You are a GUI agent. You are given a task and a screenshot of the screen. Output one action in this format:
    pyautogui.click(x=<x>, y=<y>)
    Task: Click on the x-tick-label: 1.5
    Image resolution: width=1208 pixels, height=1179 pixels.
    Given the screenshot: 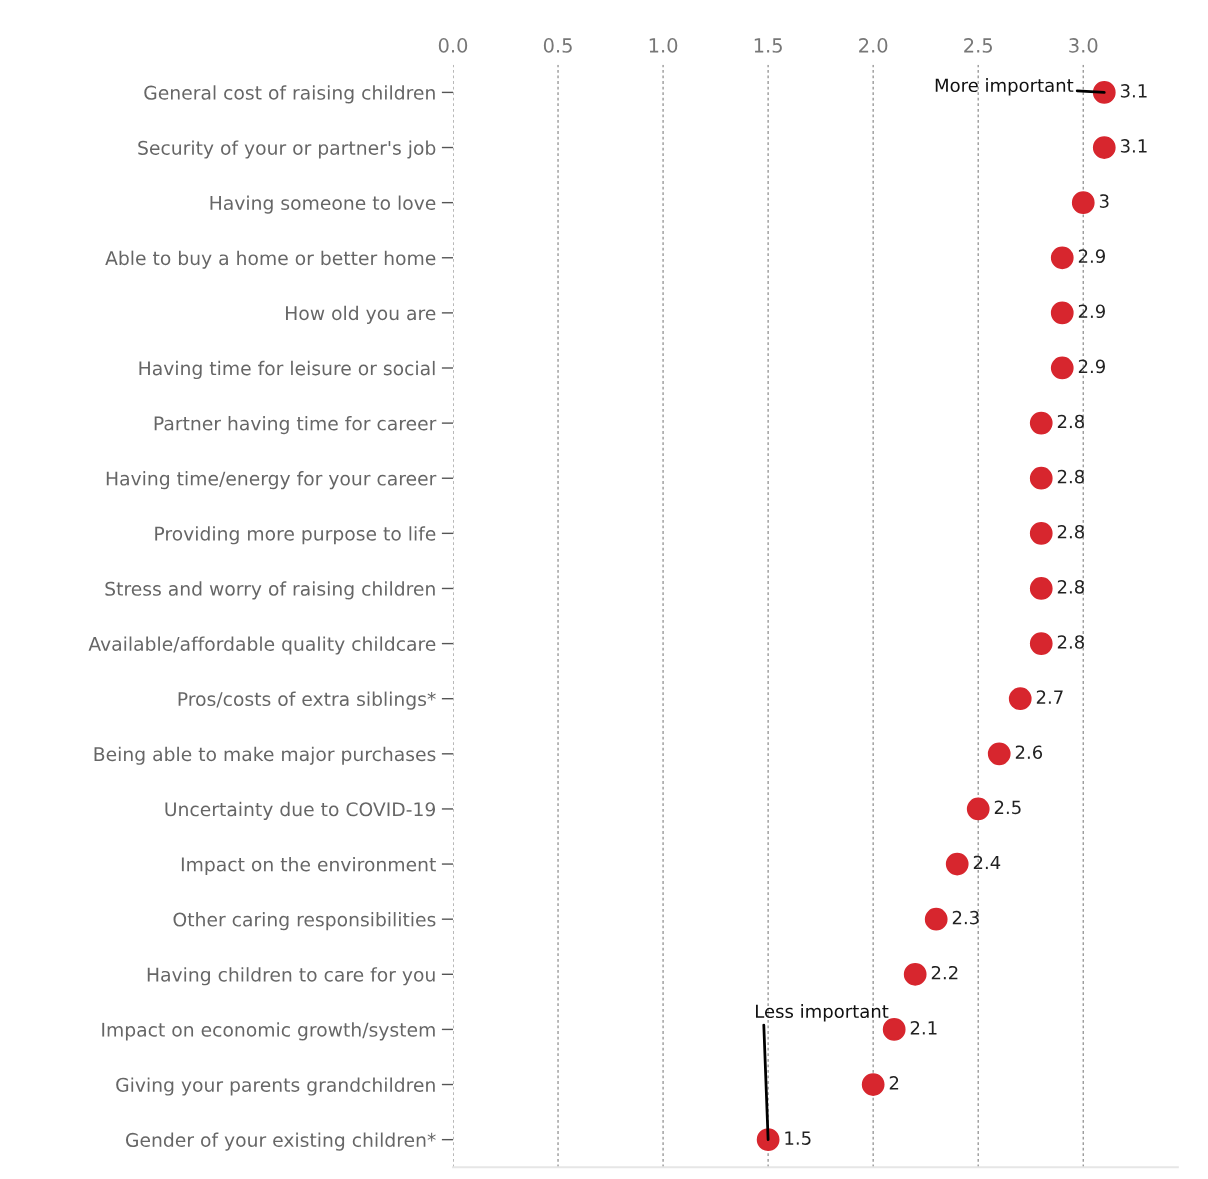 What is the action you would take?
    pyautogui.click(x=768, y=45)
    